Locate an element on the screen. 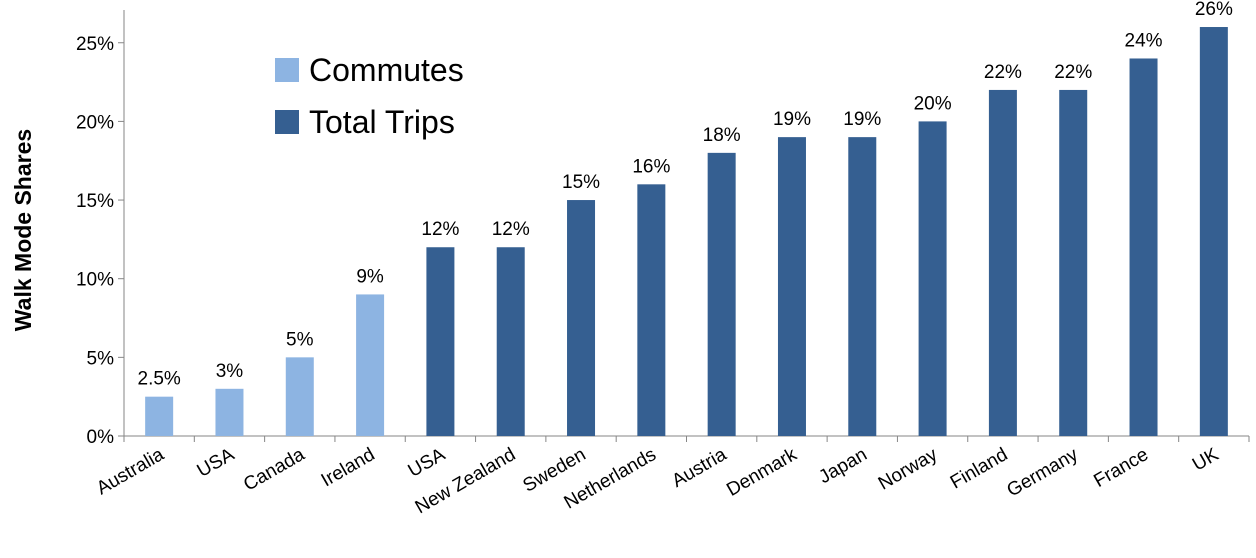 This screenshot has height=558, width=1256. data-label: 9% is located at coordinates (370, 276).